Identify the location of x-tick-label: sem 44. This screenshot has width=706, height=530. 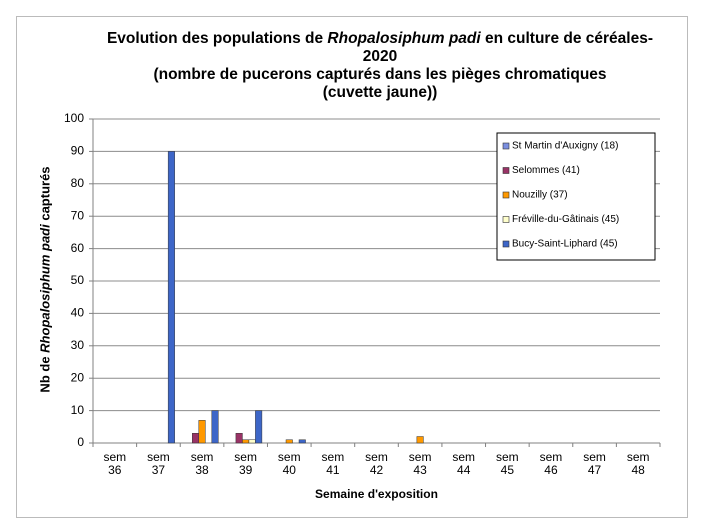
(464, 463).